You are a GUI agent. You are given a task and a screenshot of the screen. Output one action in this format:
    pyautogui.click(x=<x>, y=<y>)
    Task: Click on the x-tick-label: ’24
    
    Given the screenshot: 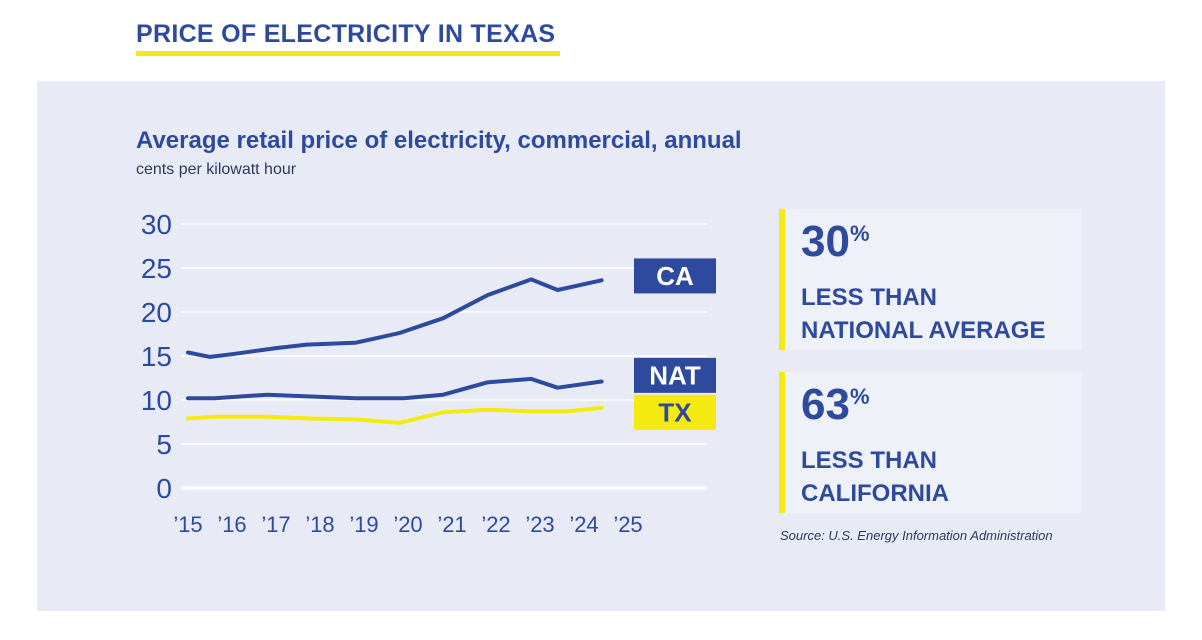 What is the action you would take?
    pyautogui.click(x=583, y=524)
    